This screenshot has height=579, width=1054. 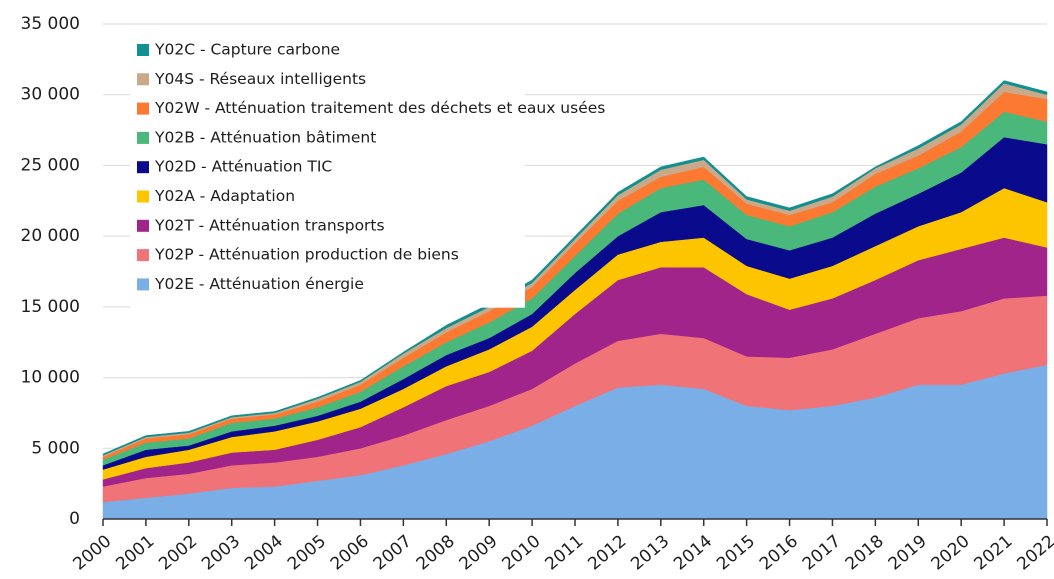 What do you see at coordinates (350, 552) in the screenshot?
I see `x-tick-label: 2006` at bounding box center [350, 552].